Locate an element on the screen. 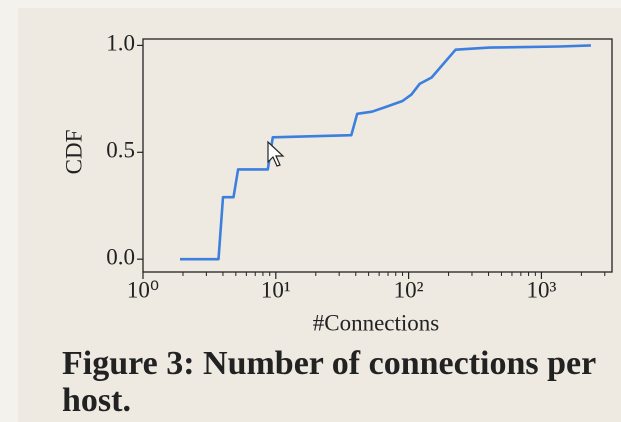 This screenshot has width=621, height=422. x-tick-label: 10³ is located at coordinates (541, 289).